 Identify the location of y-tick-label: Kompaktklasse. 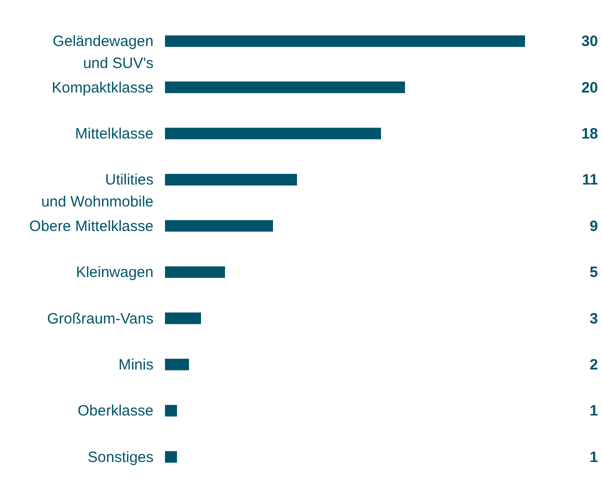
(103, 87).